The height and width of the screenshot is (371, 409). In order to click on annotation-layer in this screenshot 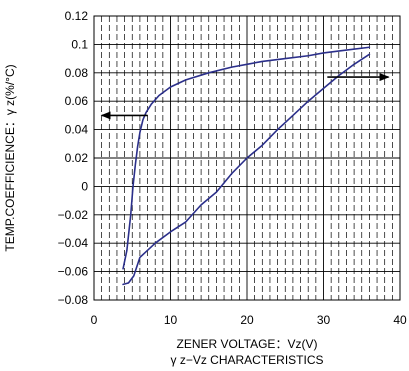, I will do `click(245, 96)`.